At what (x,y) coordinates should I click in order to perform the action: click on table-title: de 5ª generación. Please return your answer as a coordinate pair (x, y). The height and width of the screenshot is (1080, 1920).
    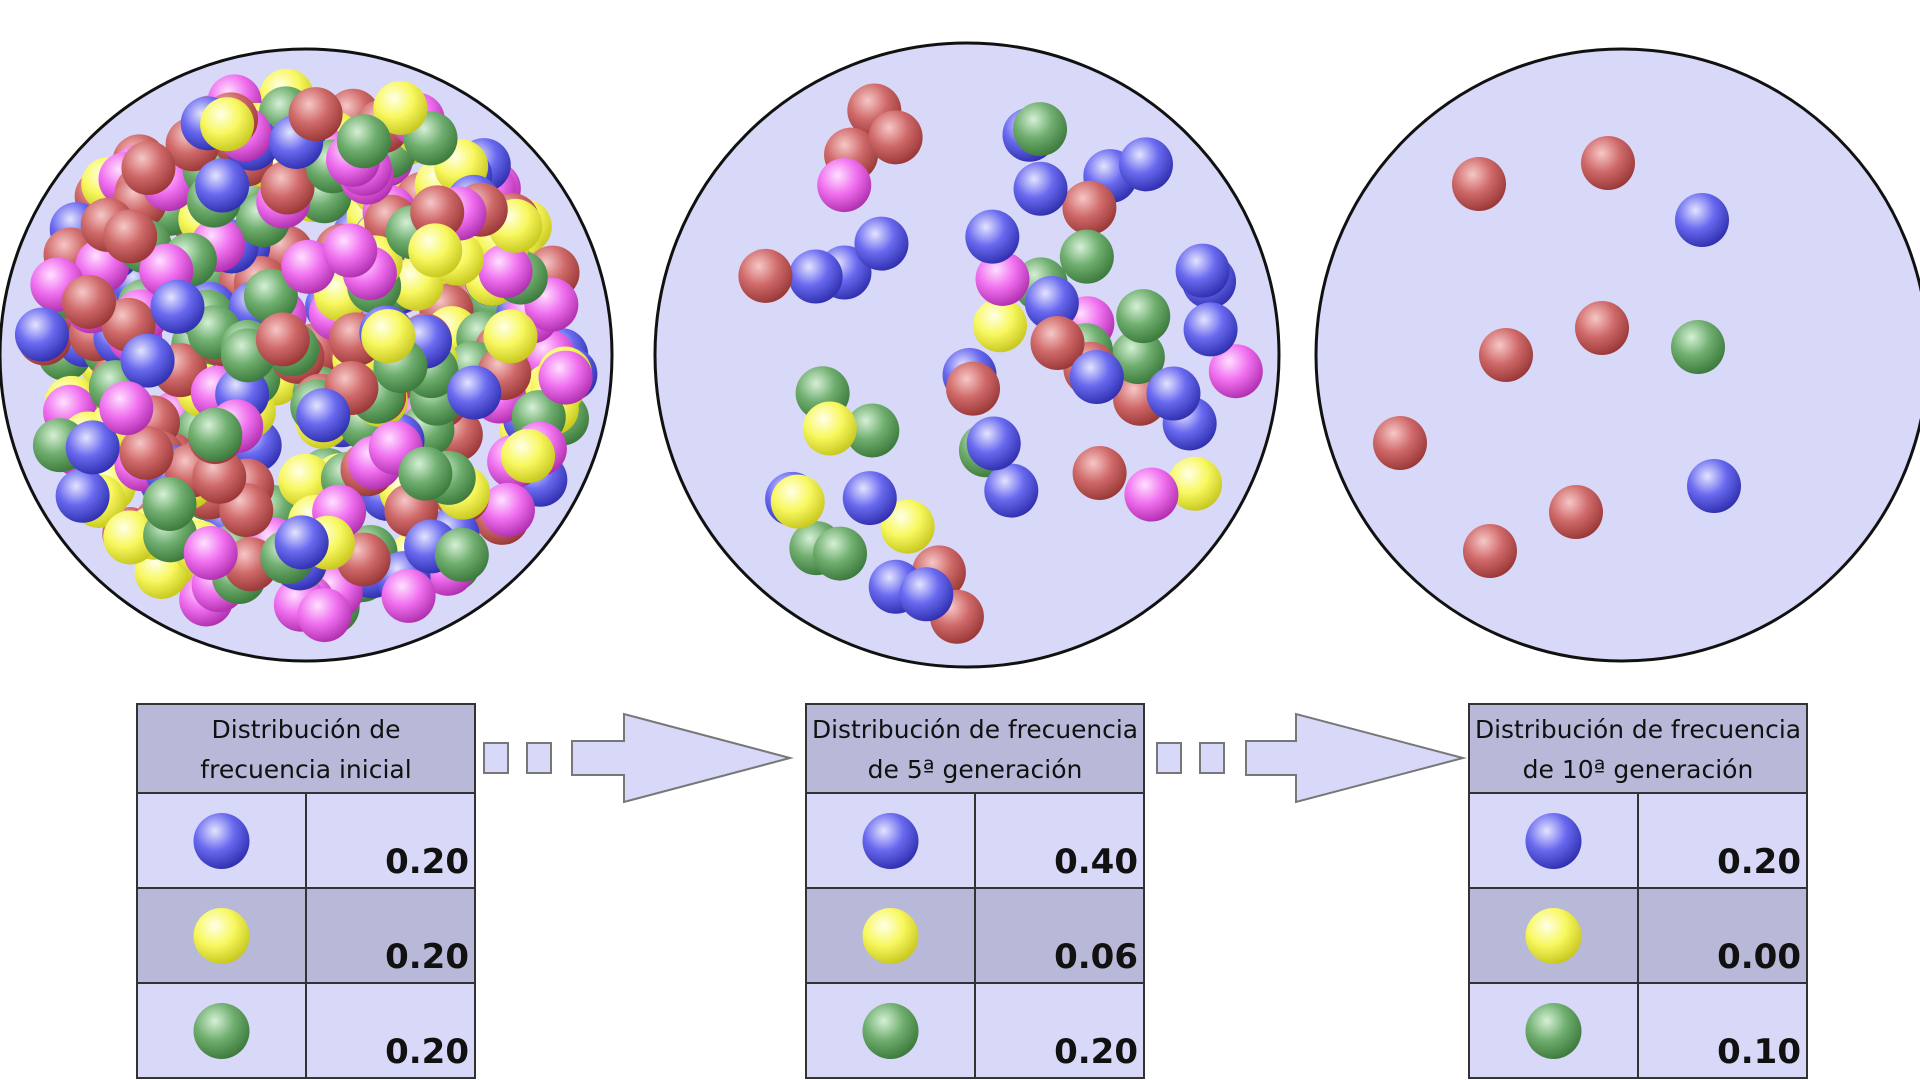
    Looking at the image, I should click on (975, 769).